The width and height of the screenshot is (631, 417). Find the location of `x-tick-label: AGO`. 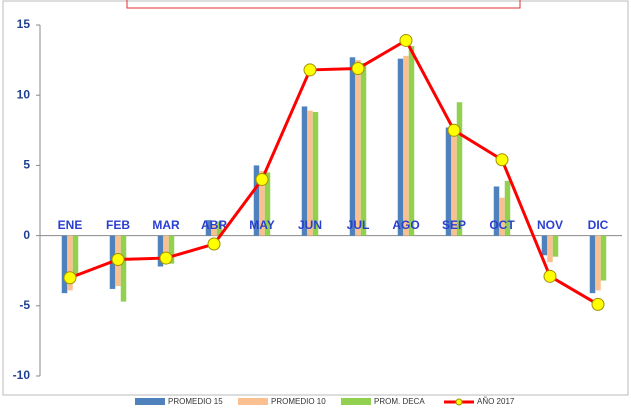

x-tick-label: AGO is located at coordinates (405, 225).